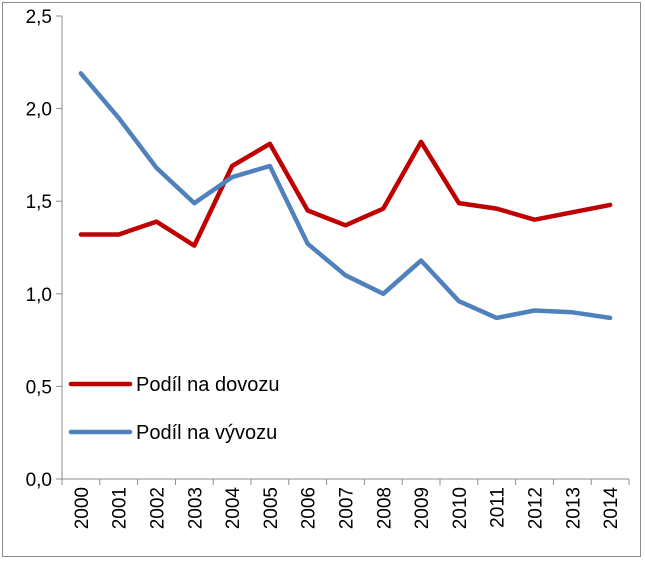 The image size is (645, 561). What do you see at coordinates (498, 507) in the screenshot?
I see `x-tick-label: 2011` at bounding box center [498, 507].